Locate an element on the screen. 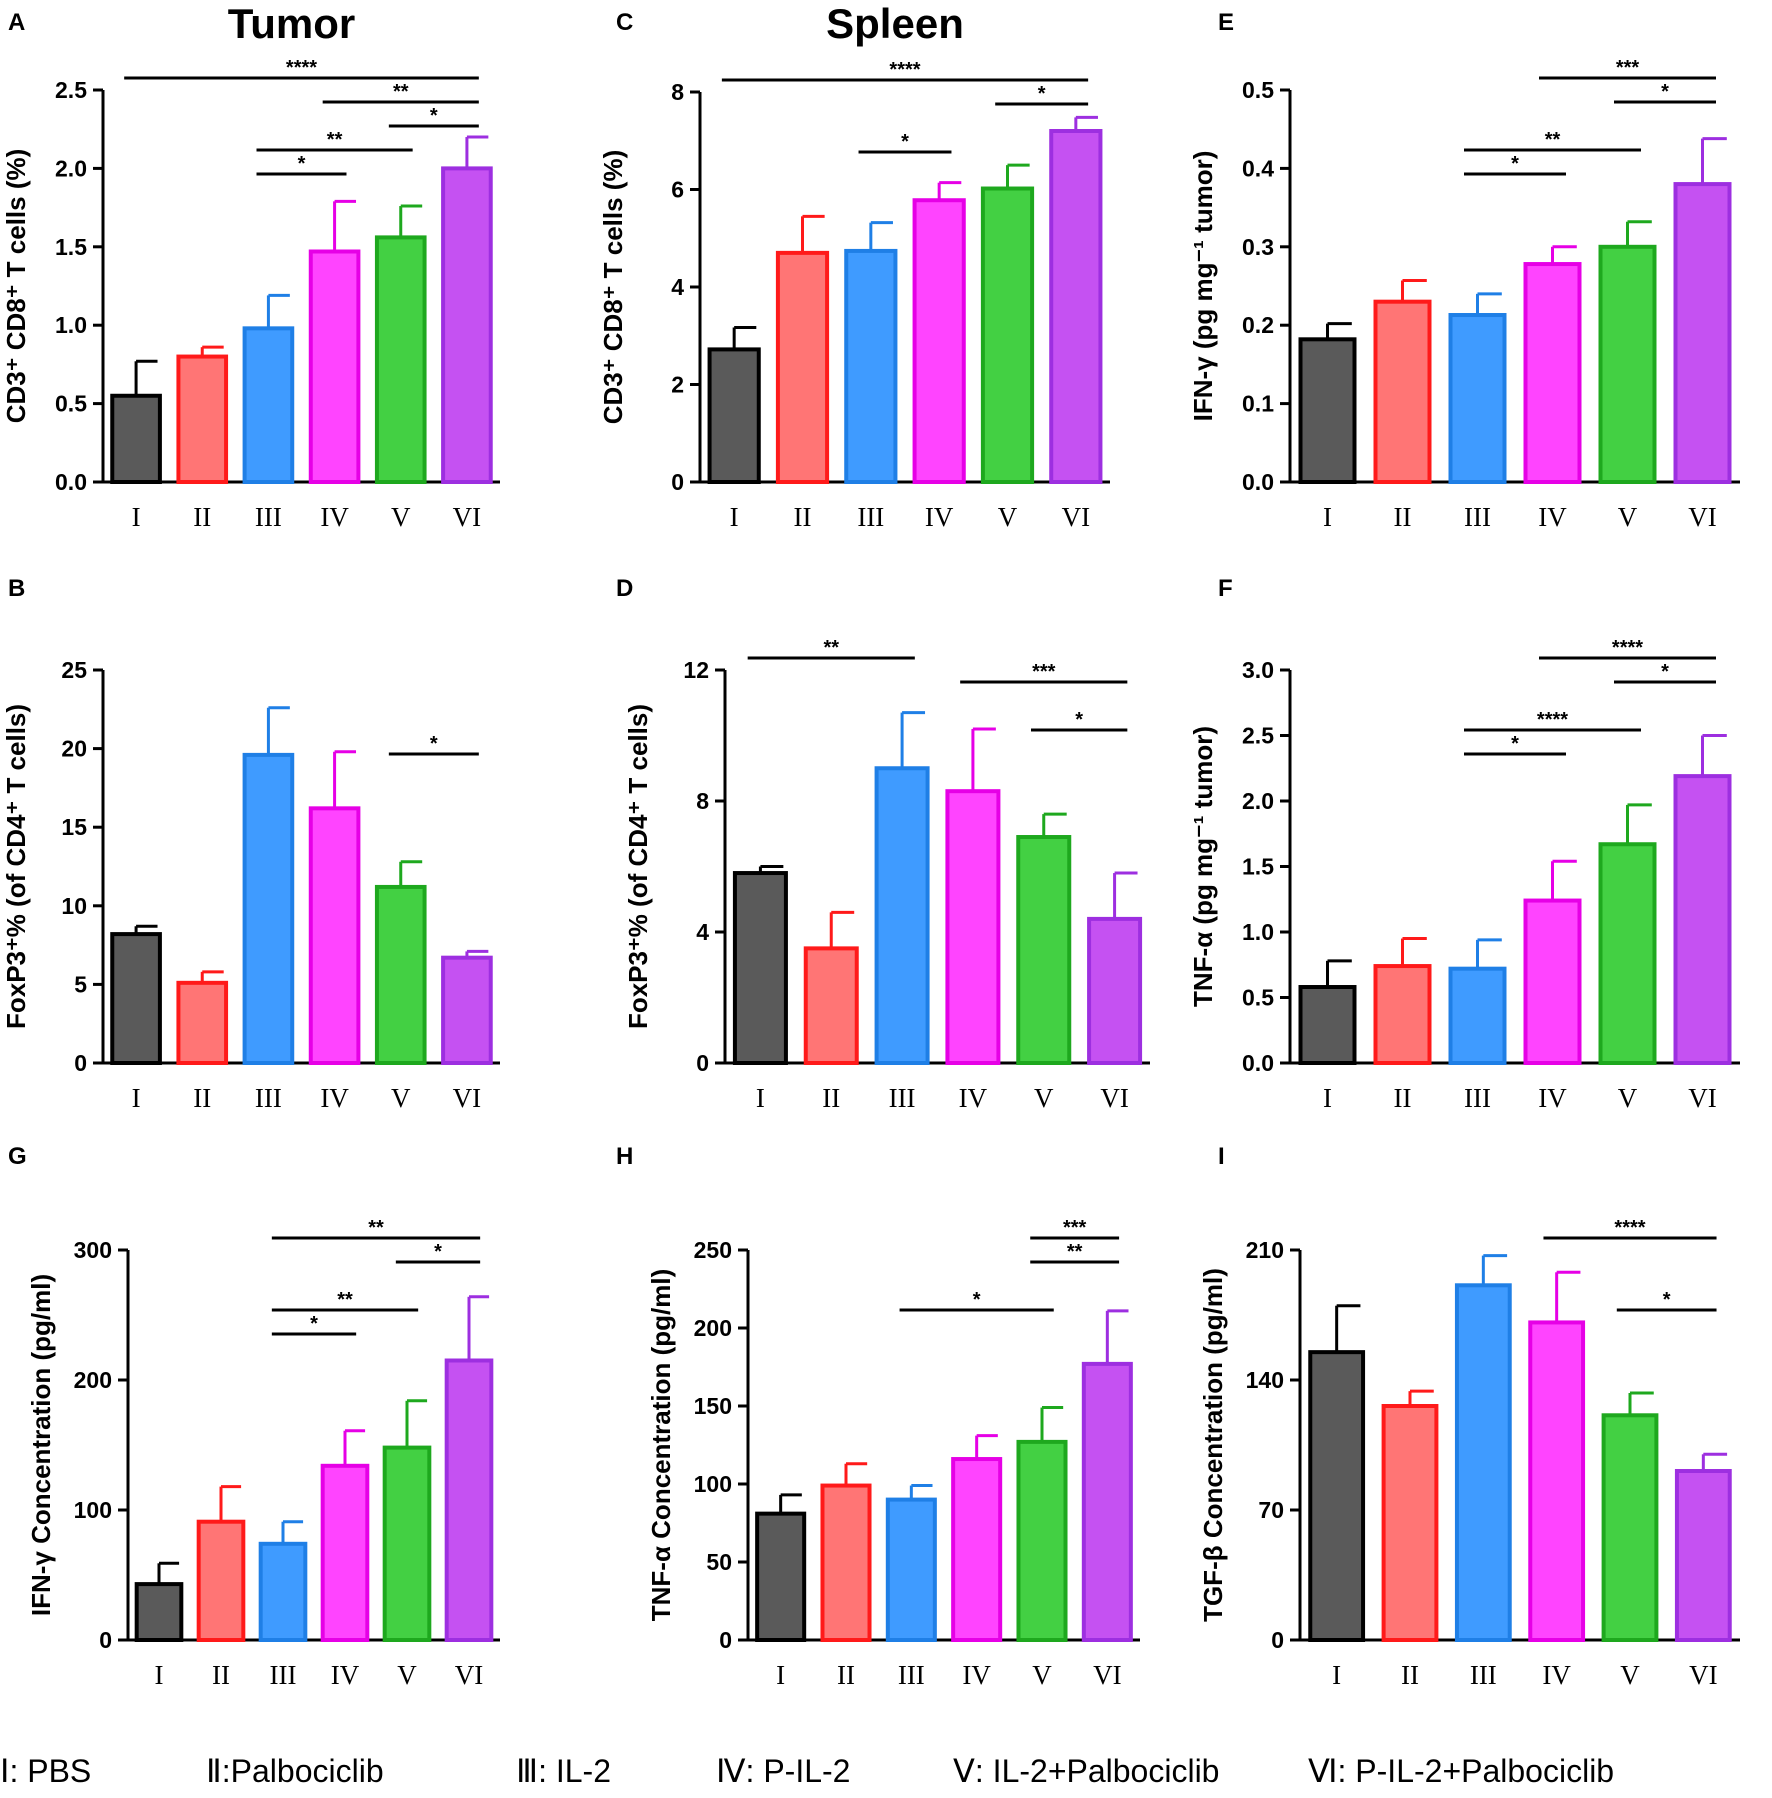 The height and width of the screenshot is (1798, 1772). bar-b-i is located at coordinates (136, 999).